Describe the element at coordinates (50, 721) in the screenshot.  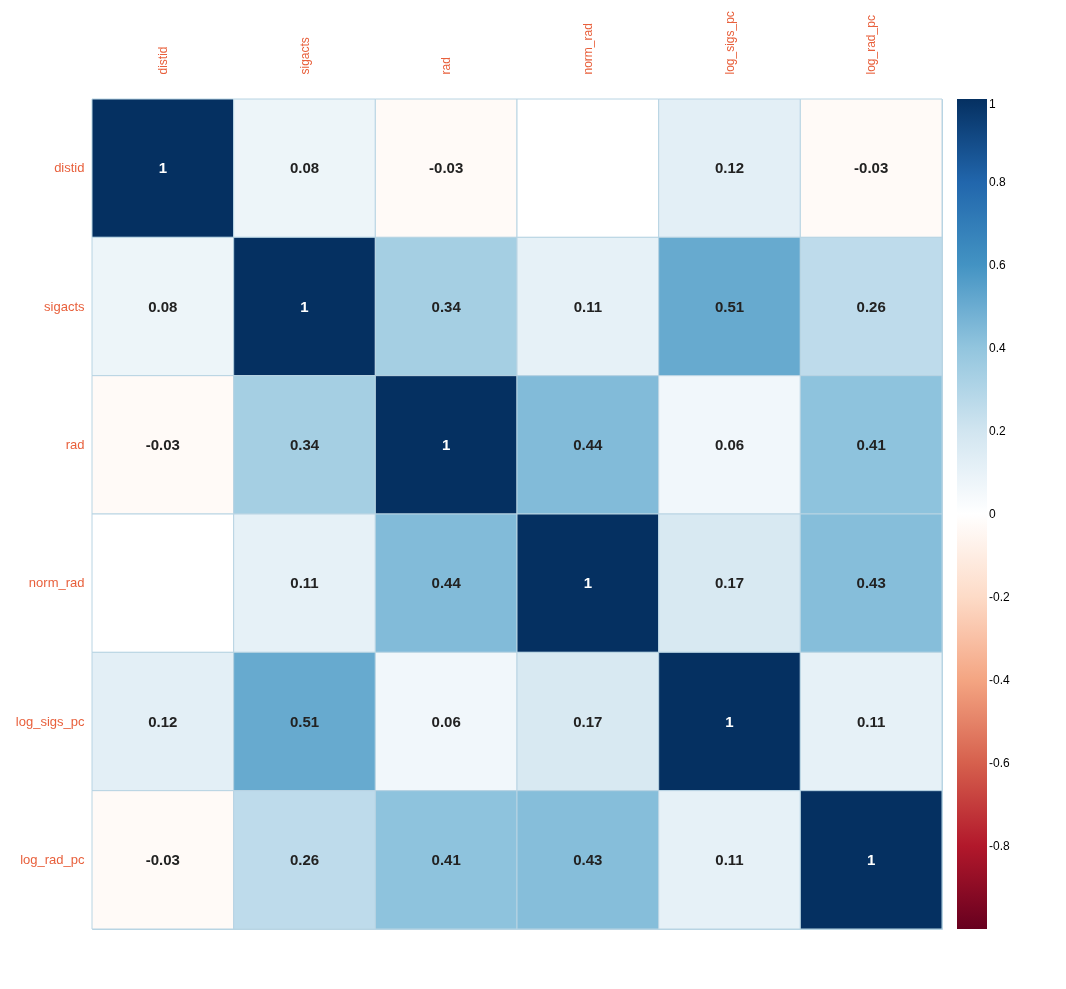
I see `y-tick-label: log_sigs_pc` at that location.